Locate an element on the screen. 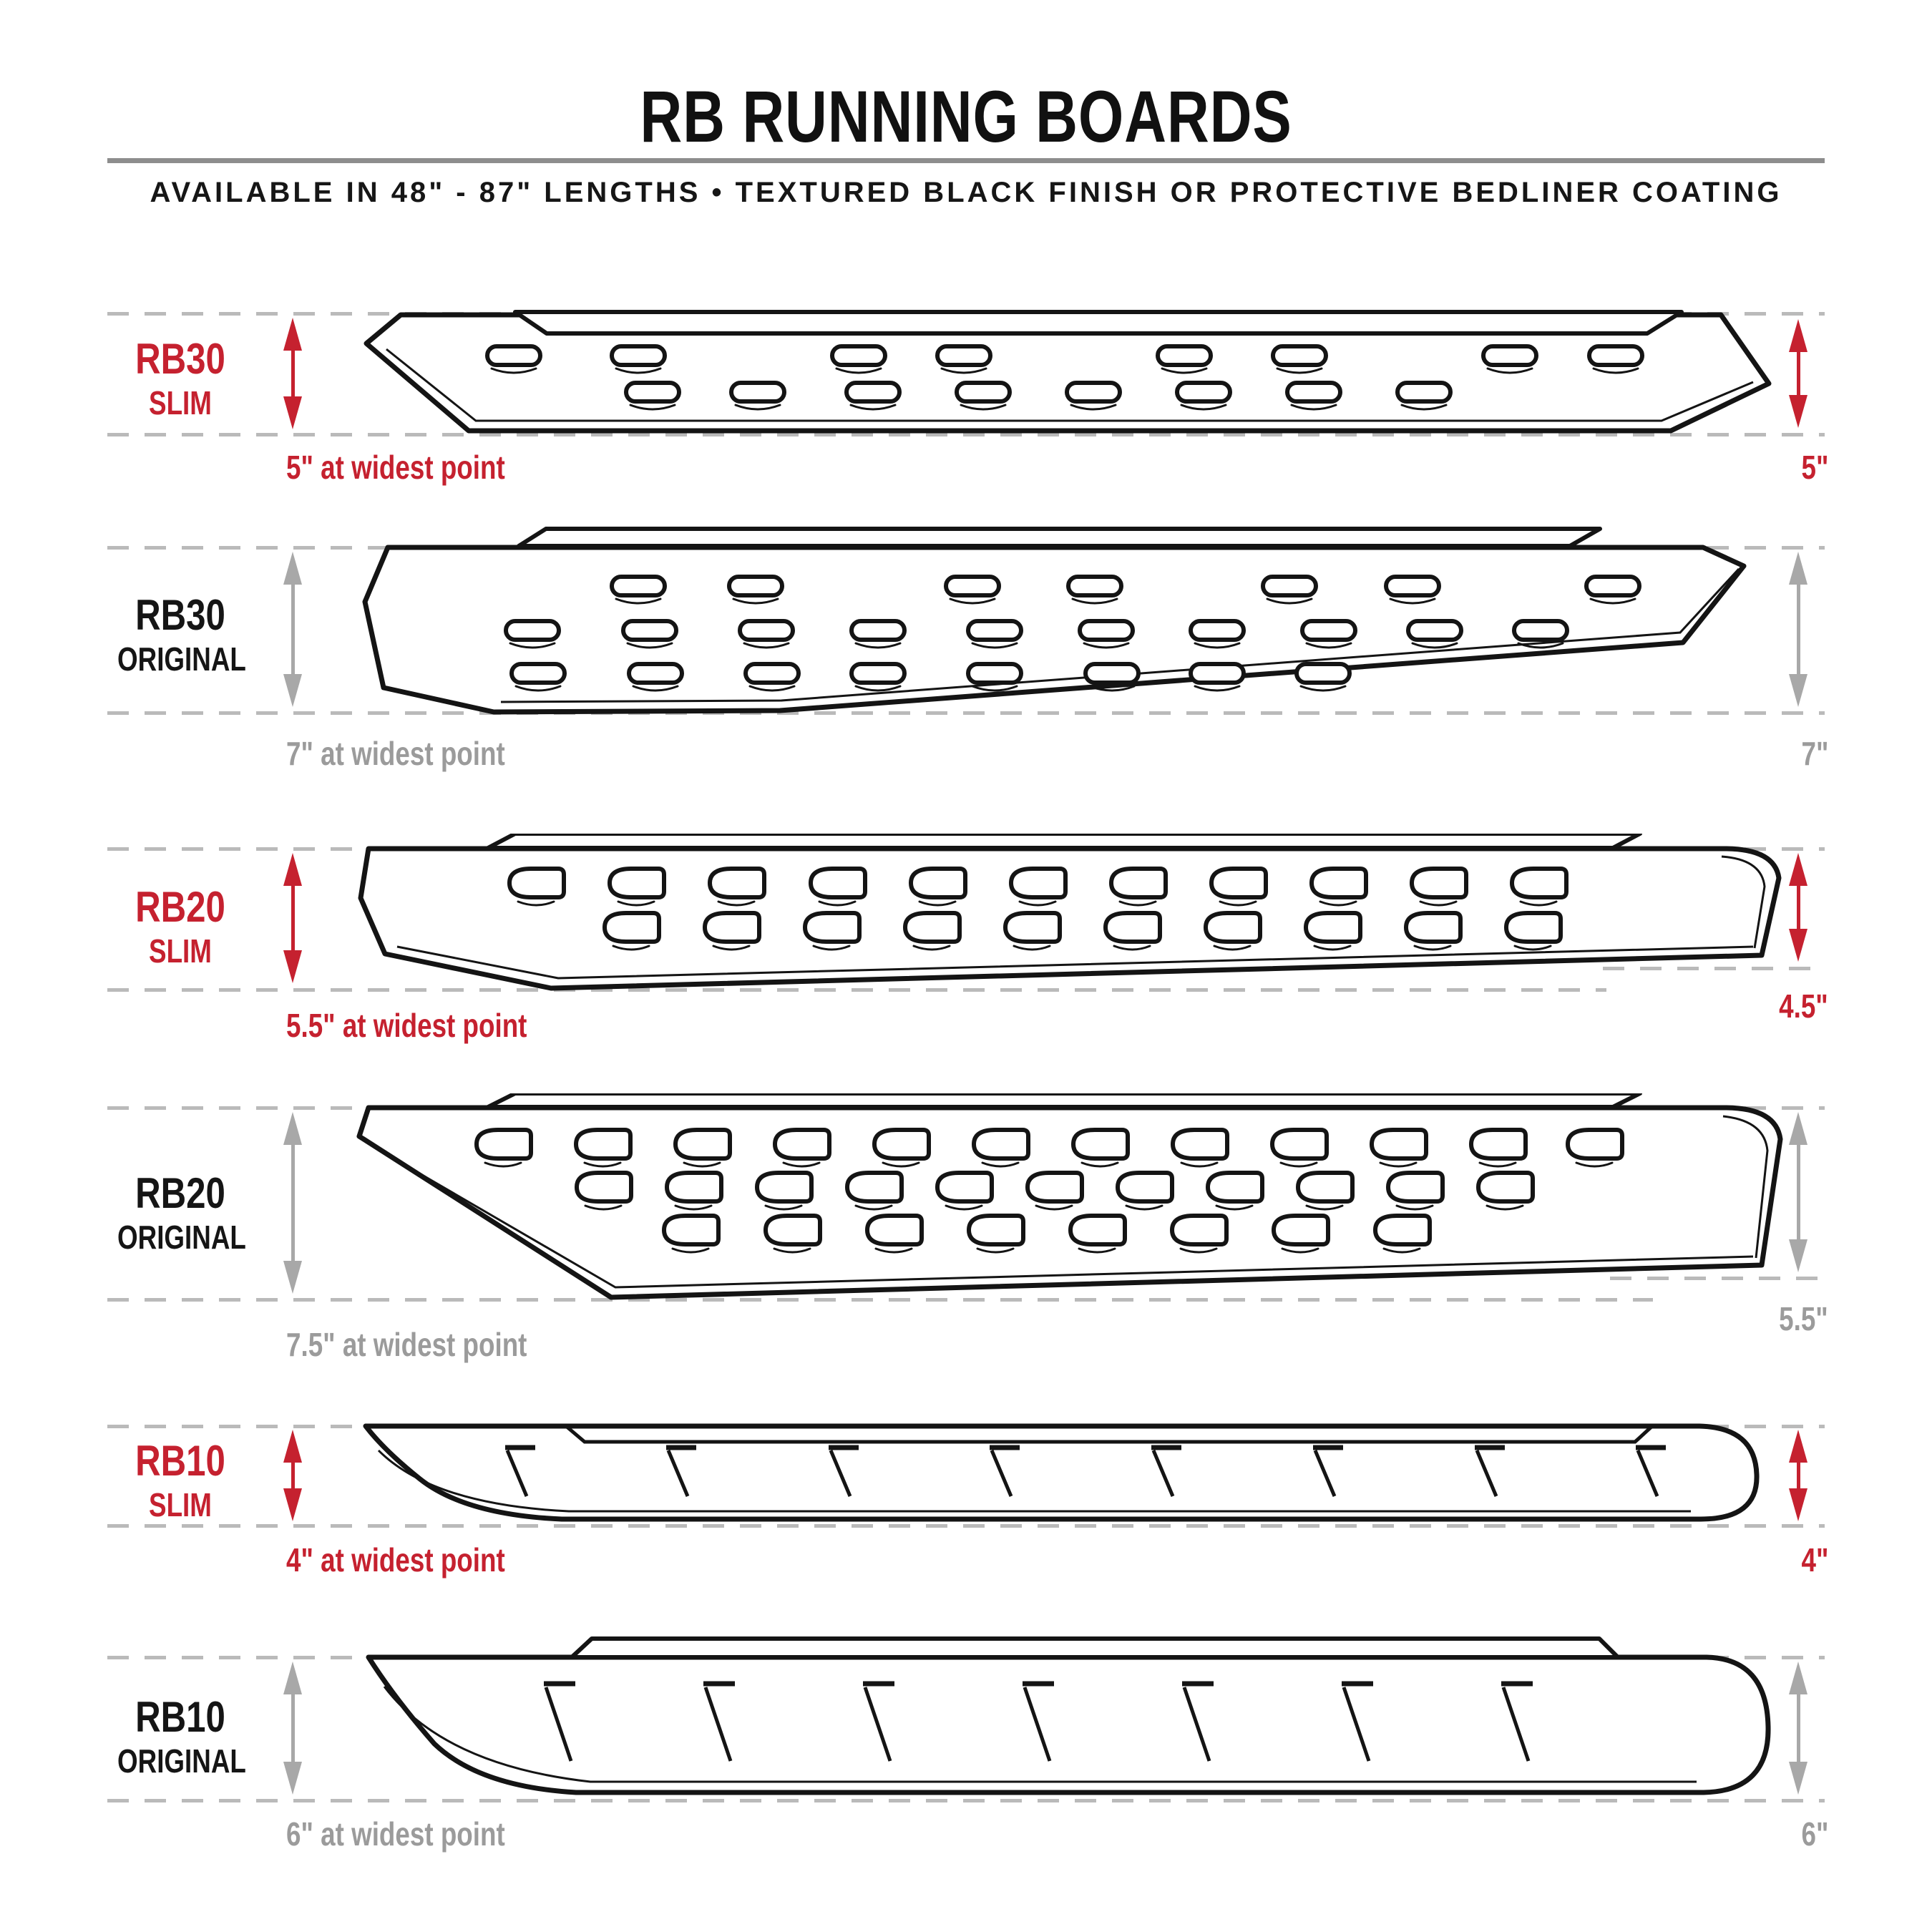 The height and width of the screenshot is (1932, 1932). row-rb30-original: RB30 ORIGINAL 7" at widest point 7" is located at coordinates (966, 649).